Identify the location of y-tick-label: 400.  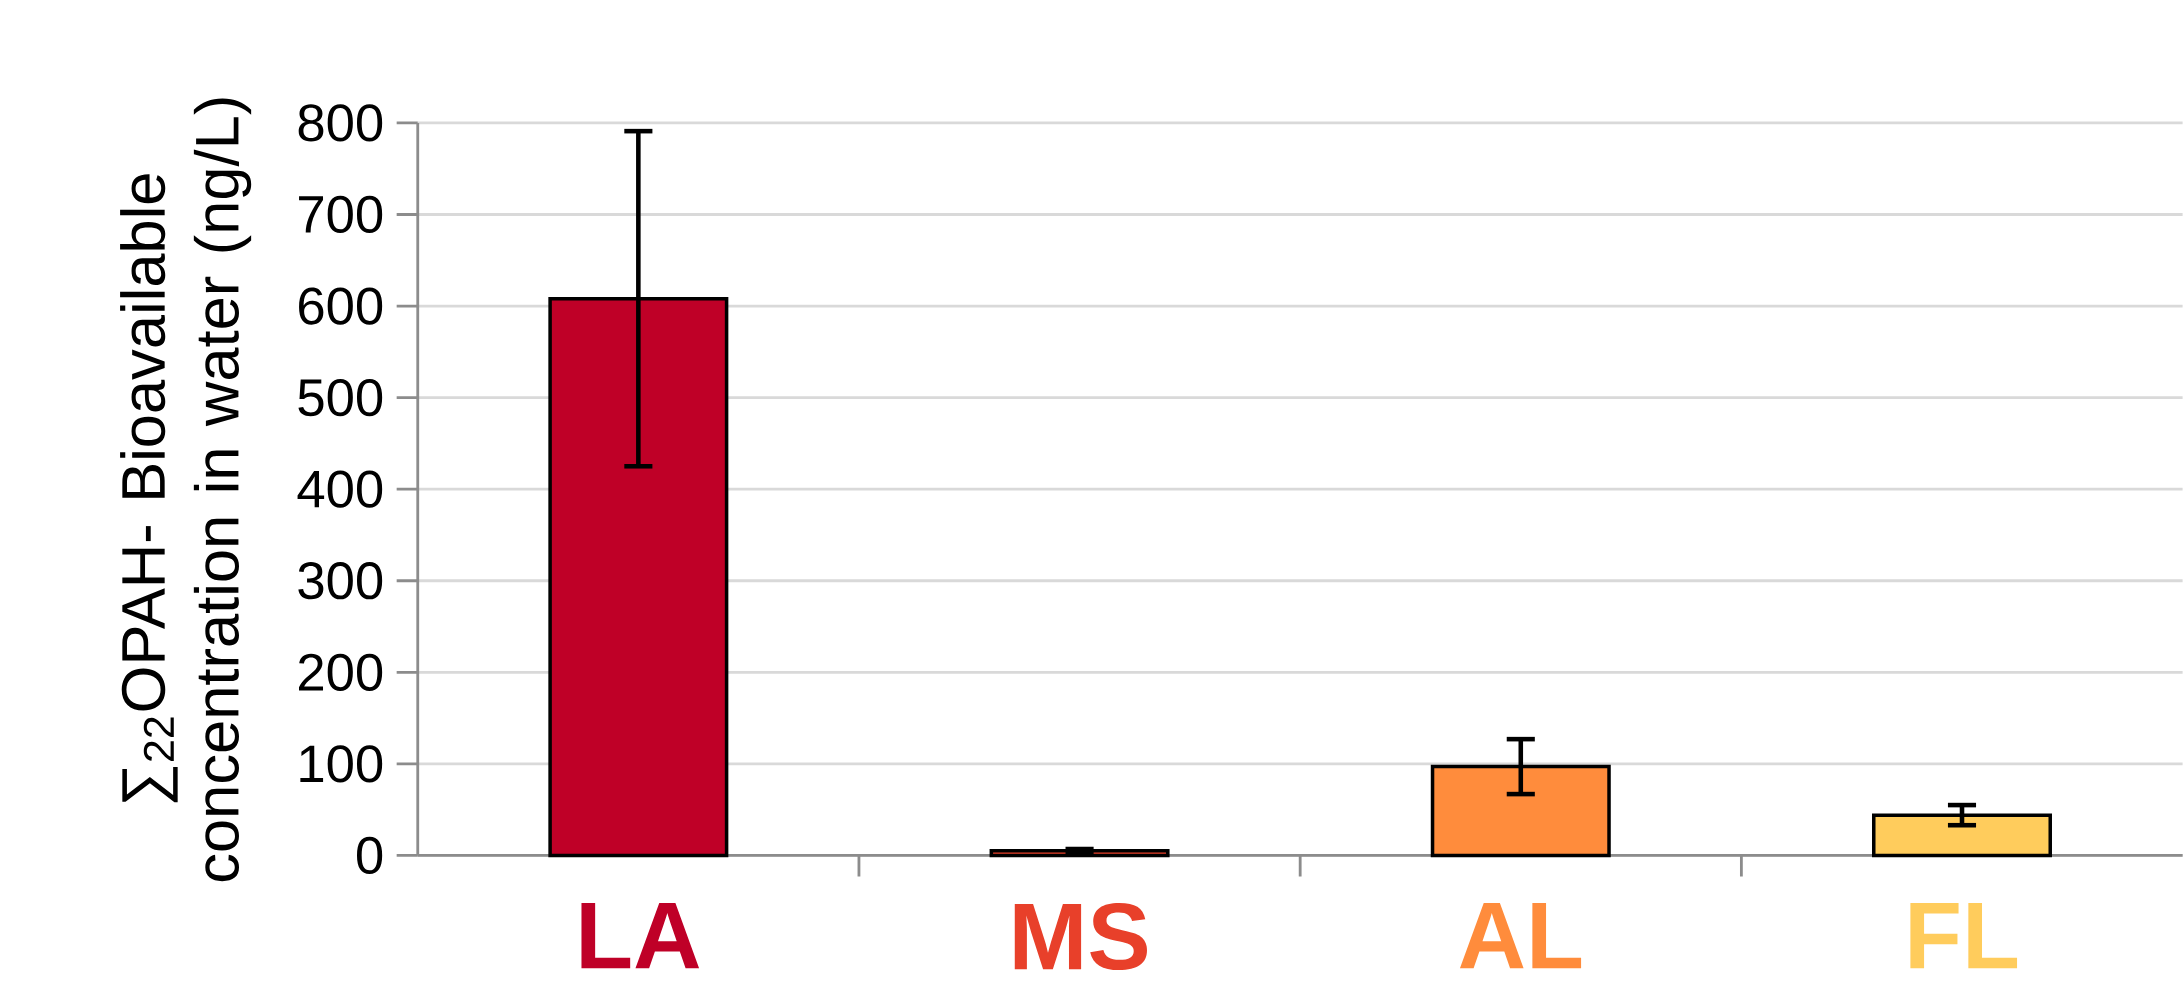
(340, 489).